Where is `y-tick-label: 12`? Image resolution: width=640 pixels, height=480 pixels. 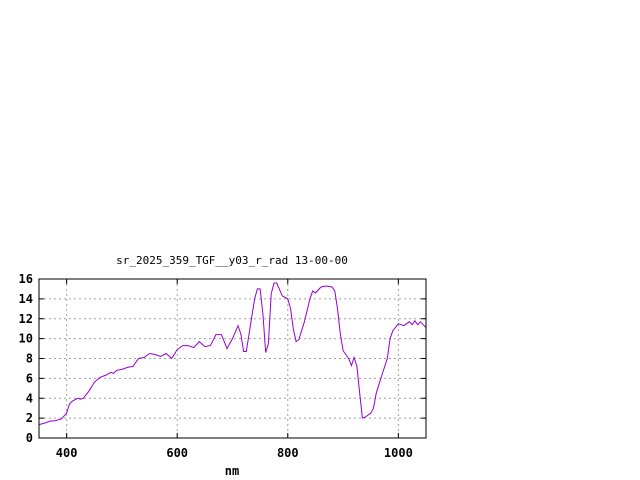 y-tick-label: 12 is located at coordinates (26, 319).